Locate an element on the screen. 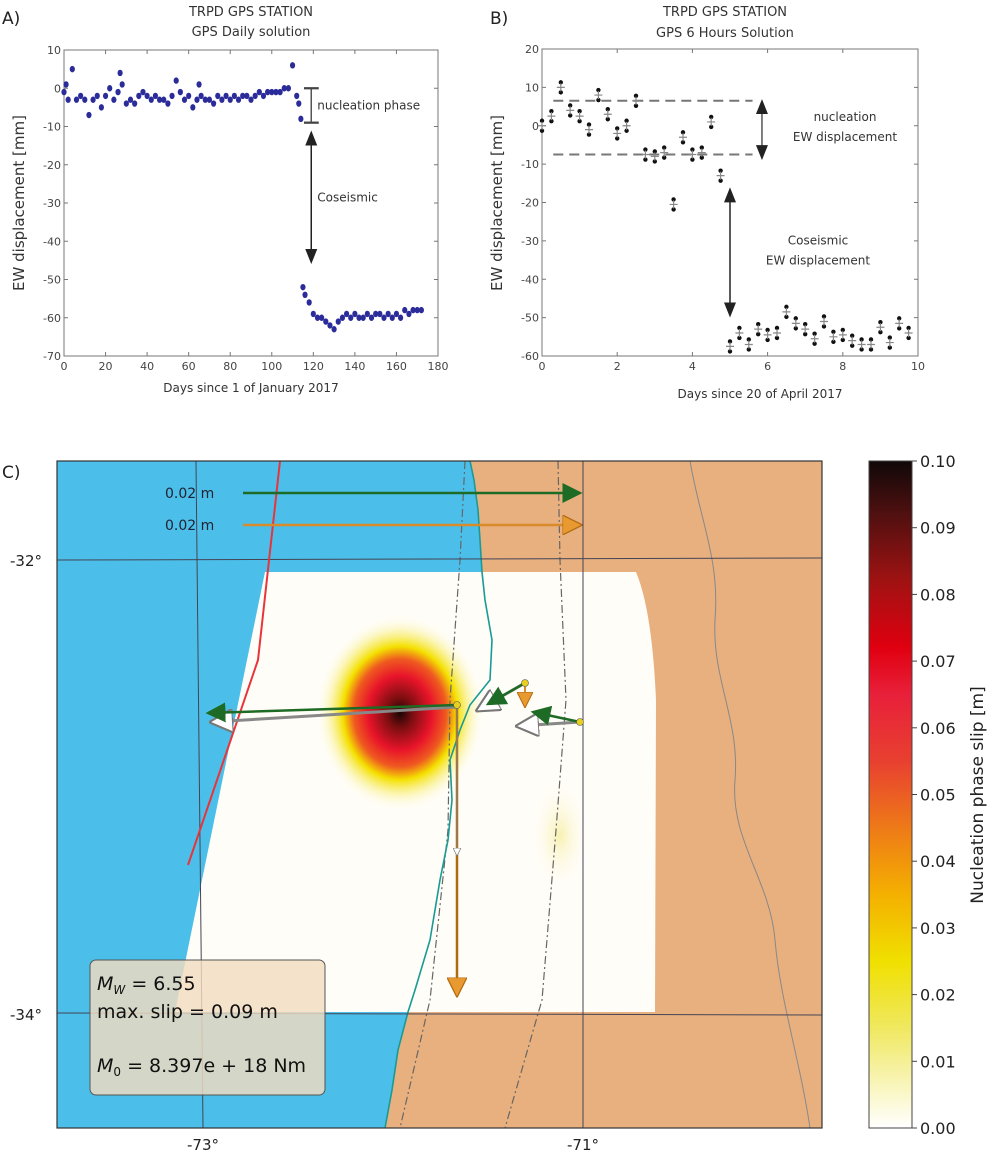  y-tick-label: -40 is located at coordinates (52, 241).